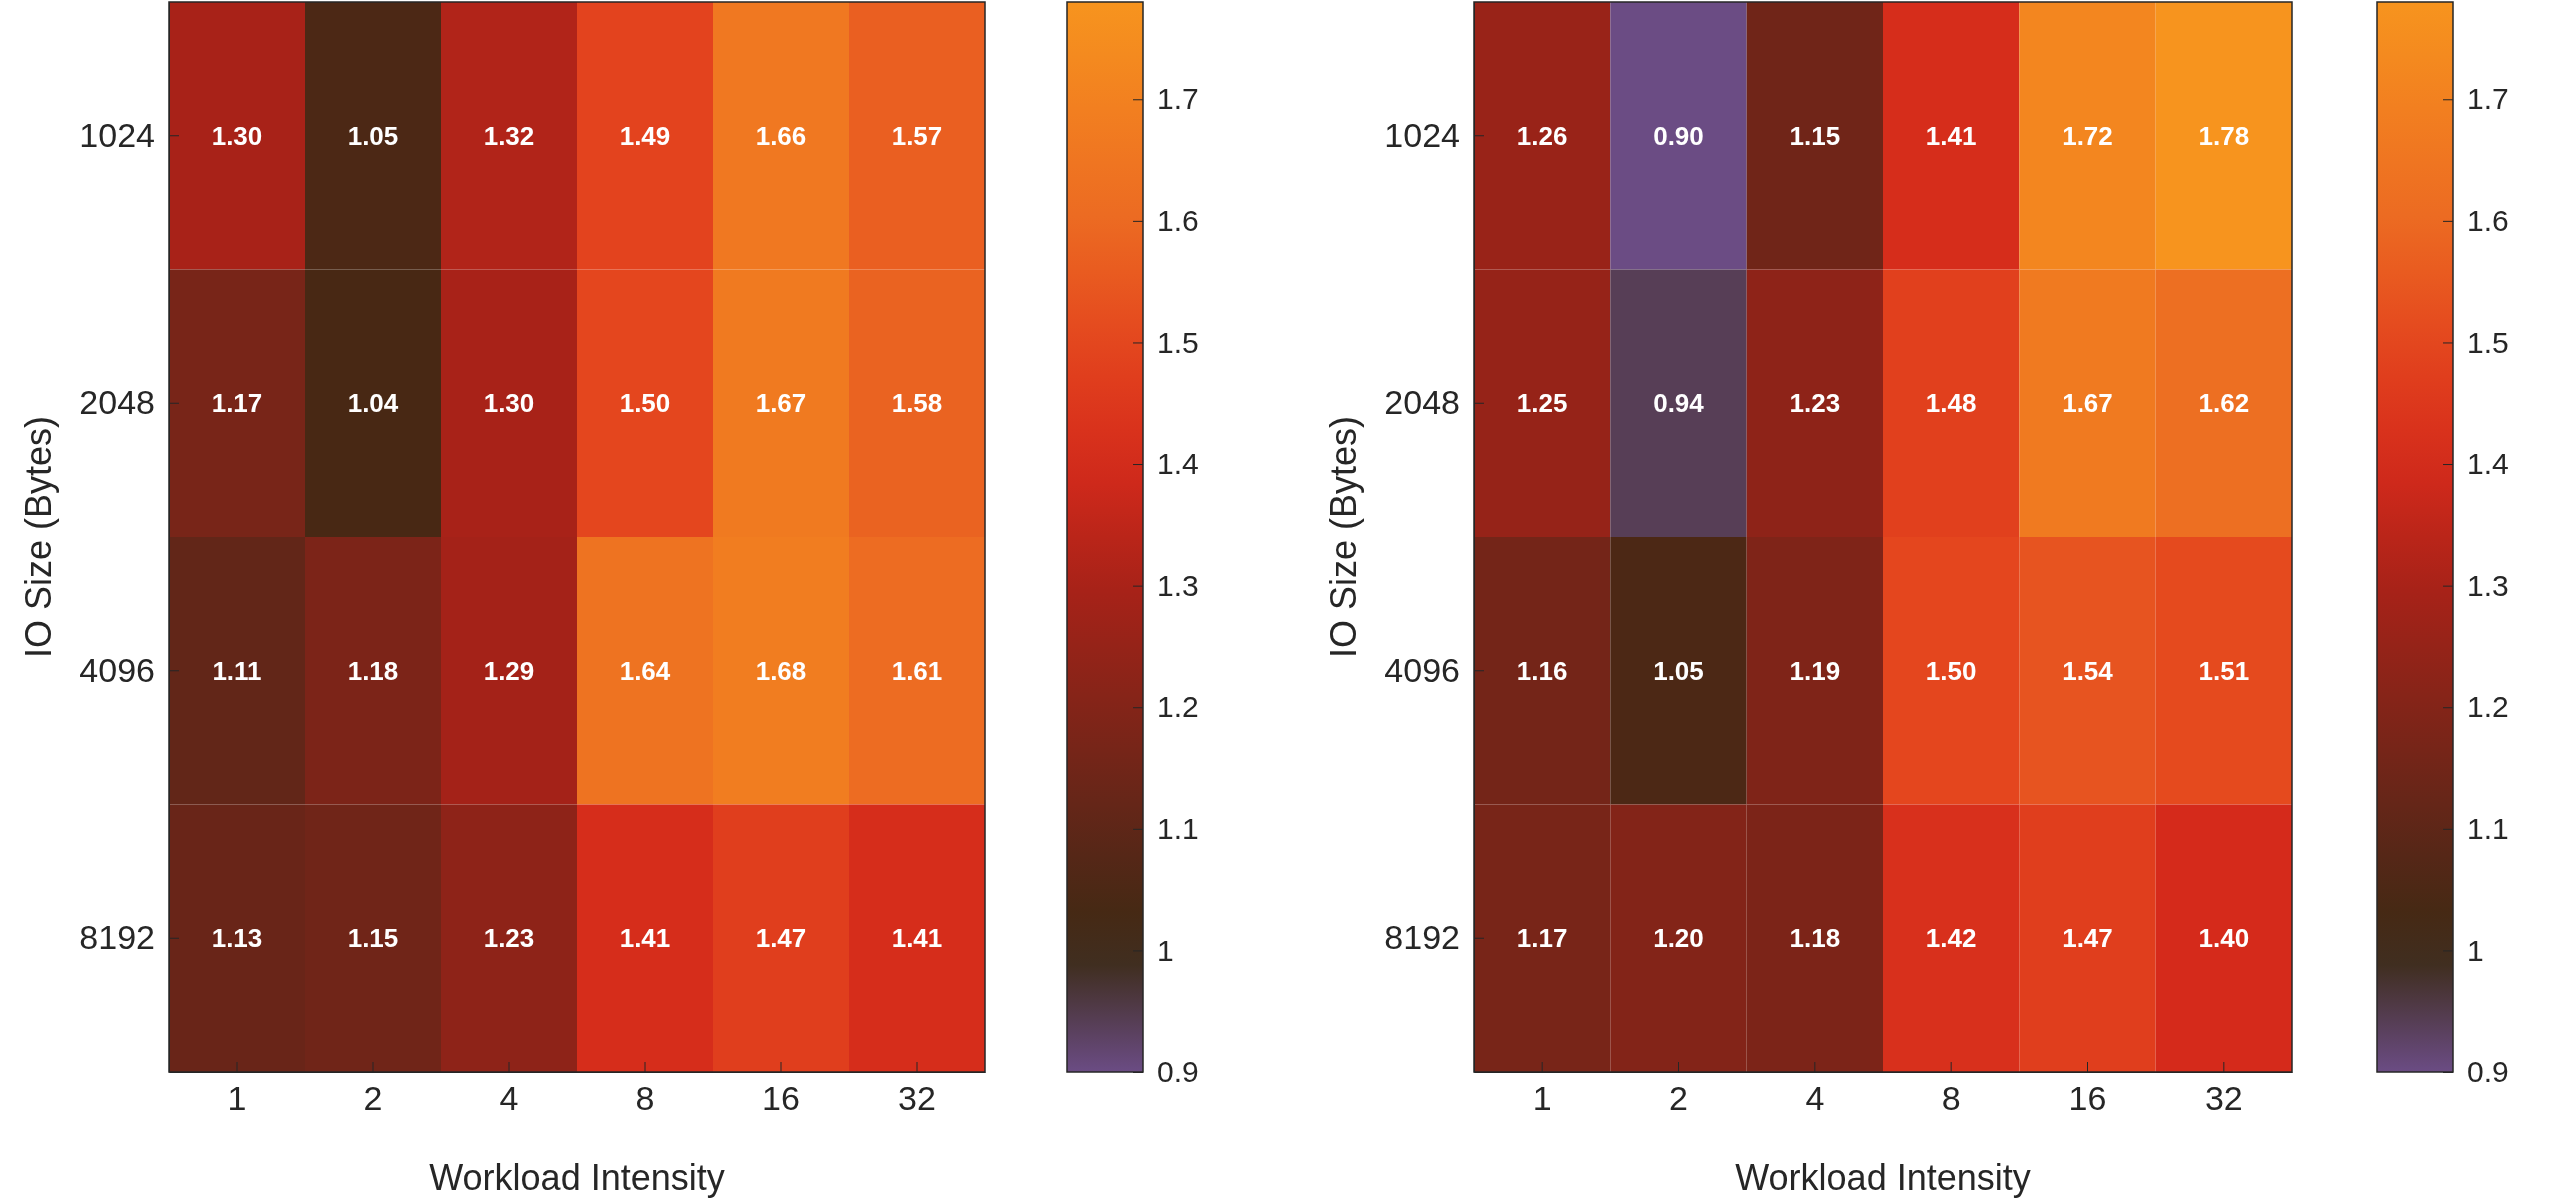 This screenshot has width=2574, height=1201. What do you see at coordinates (1678, 938) in the screenshot?
I see `data-label: 1.20` at bounding box center [1678, 938].